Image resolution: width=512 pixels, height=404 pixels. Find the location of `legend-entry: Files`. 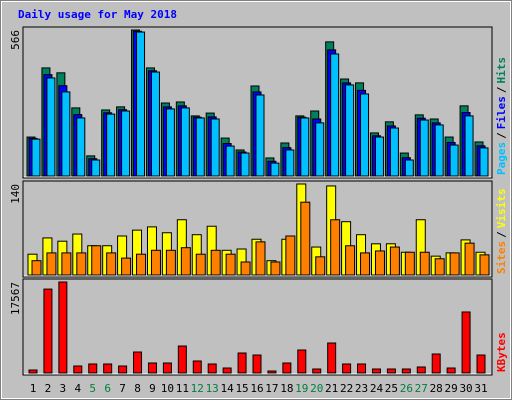

legend-entry: Files is located at coordinates (501, 112).